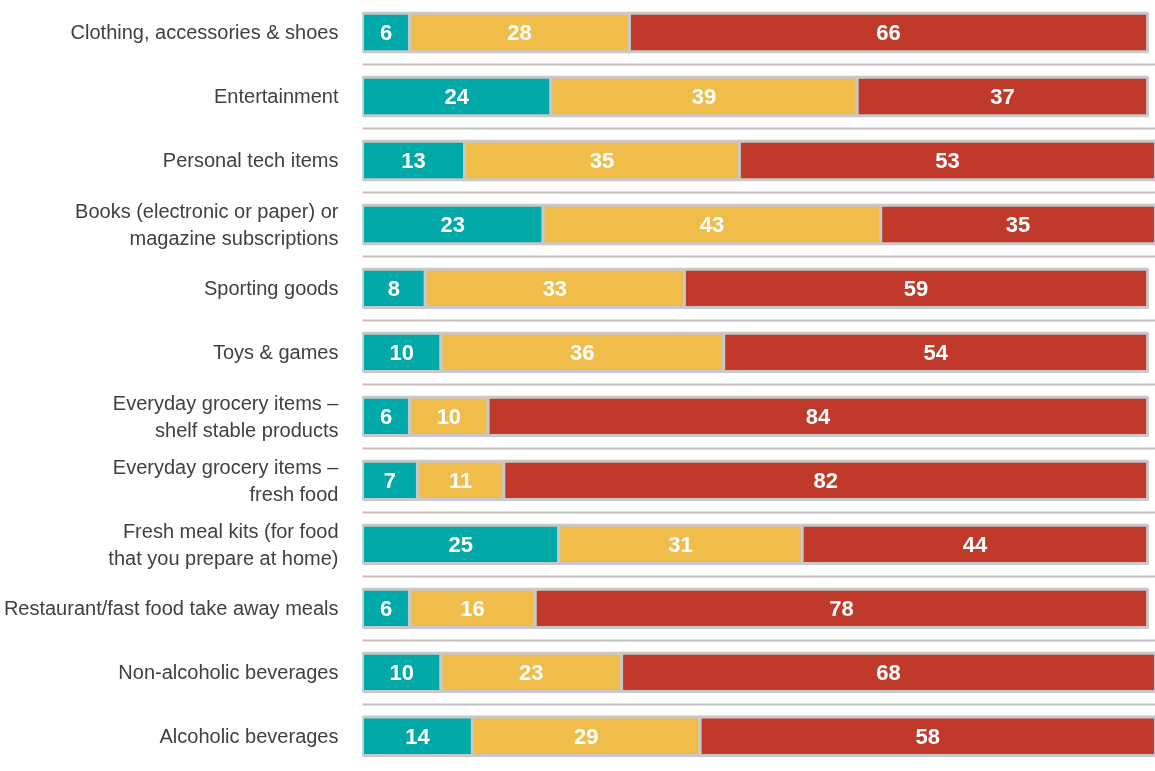  What do you see at coordinates (680, 544) in the screenshot?
I see `data-label: 31` at bounding box center [680, 544].